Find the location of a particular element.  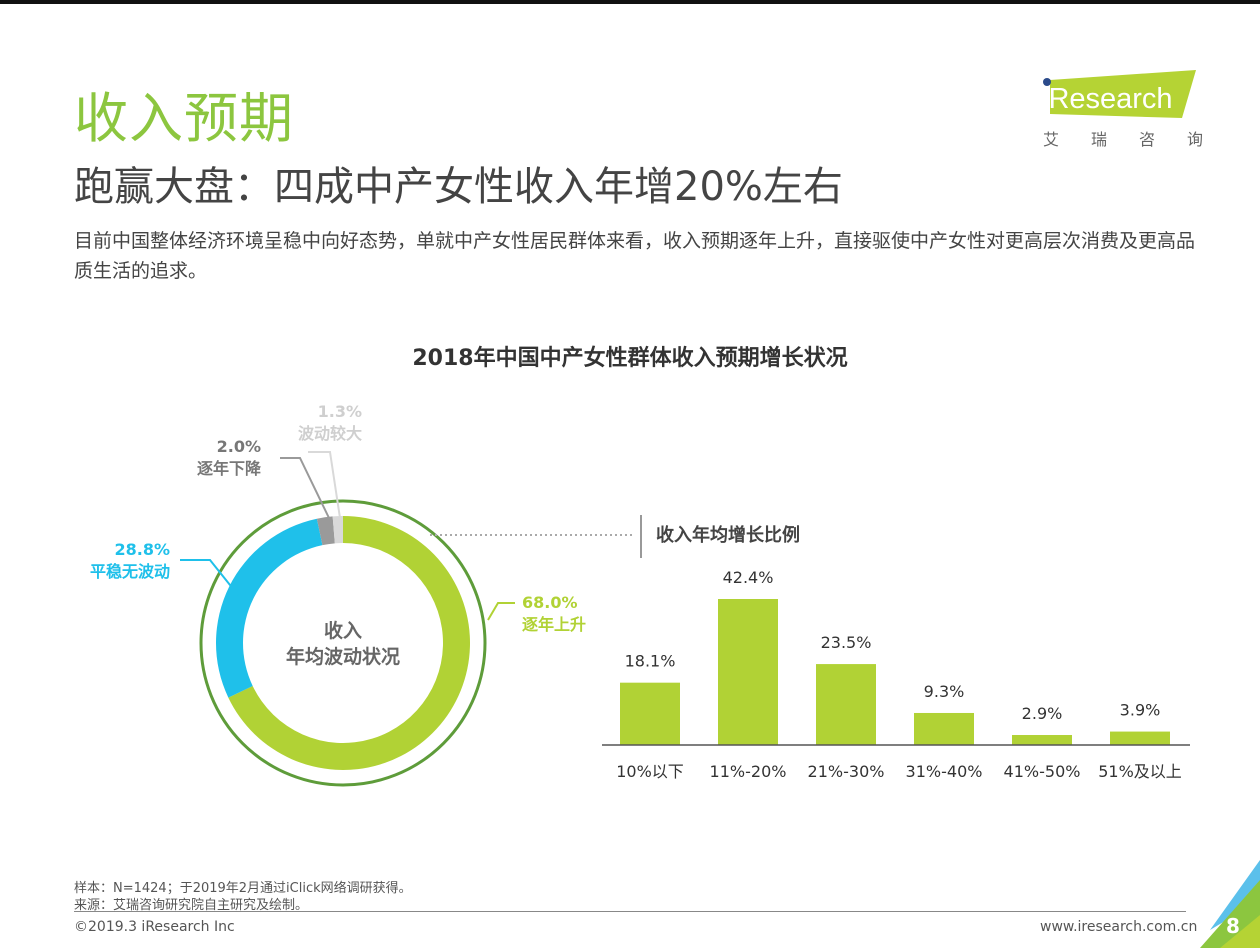

leader-line-volatile is located at coordinates (324, 485).